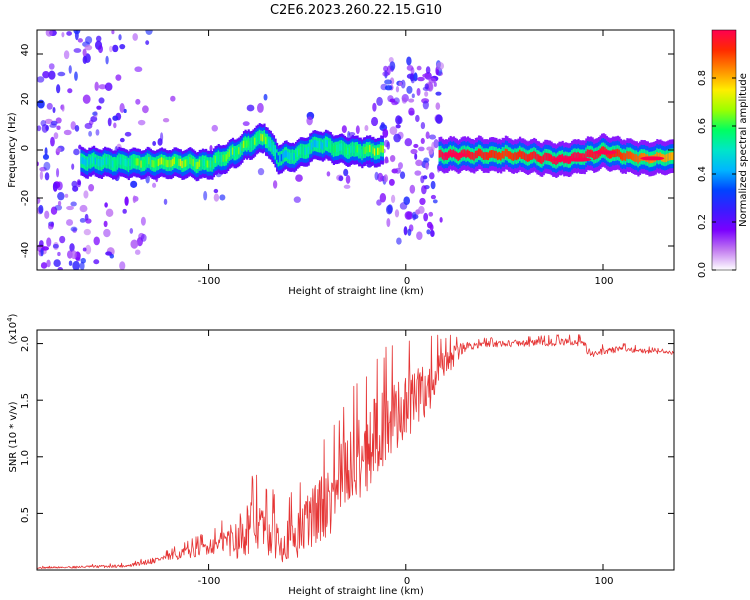 This screenshot has height=600, width=750. What do you see at coordinates (12, 150) in the screenshot?
I see `top-y-axis-label: Frequency (Hz)` at bounding box center [12, 150].